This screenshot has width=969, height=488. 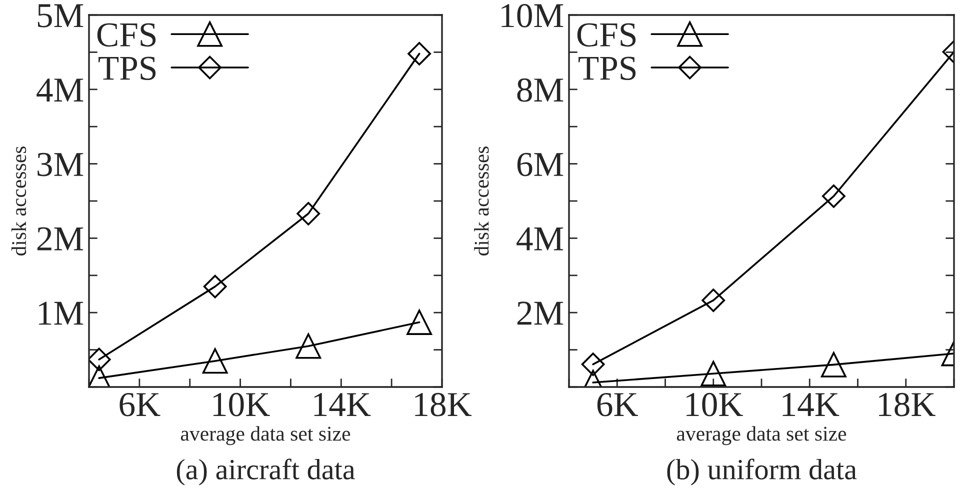 What do you see at coordinates (533, 16) in the screenshot?
I see `y-tick-label: 10M` at bounding box center [533, 16].